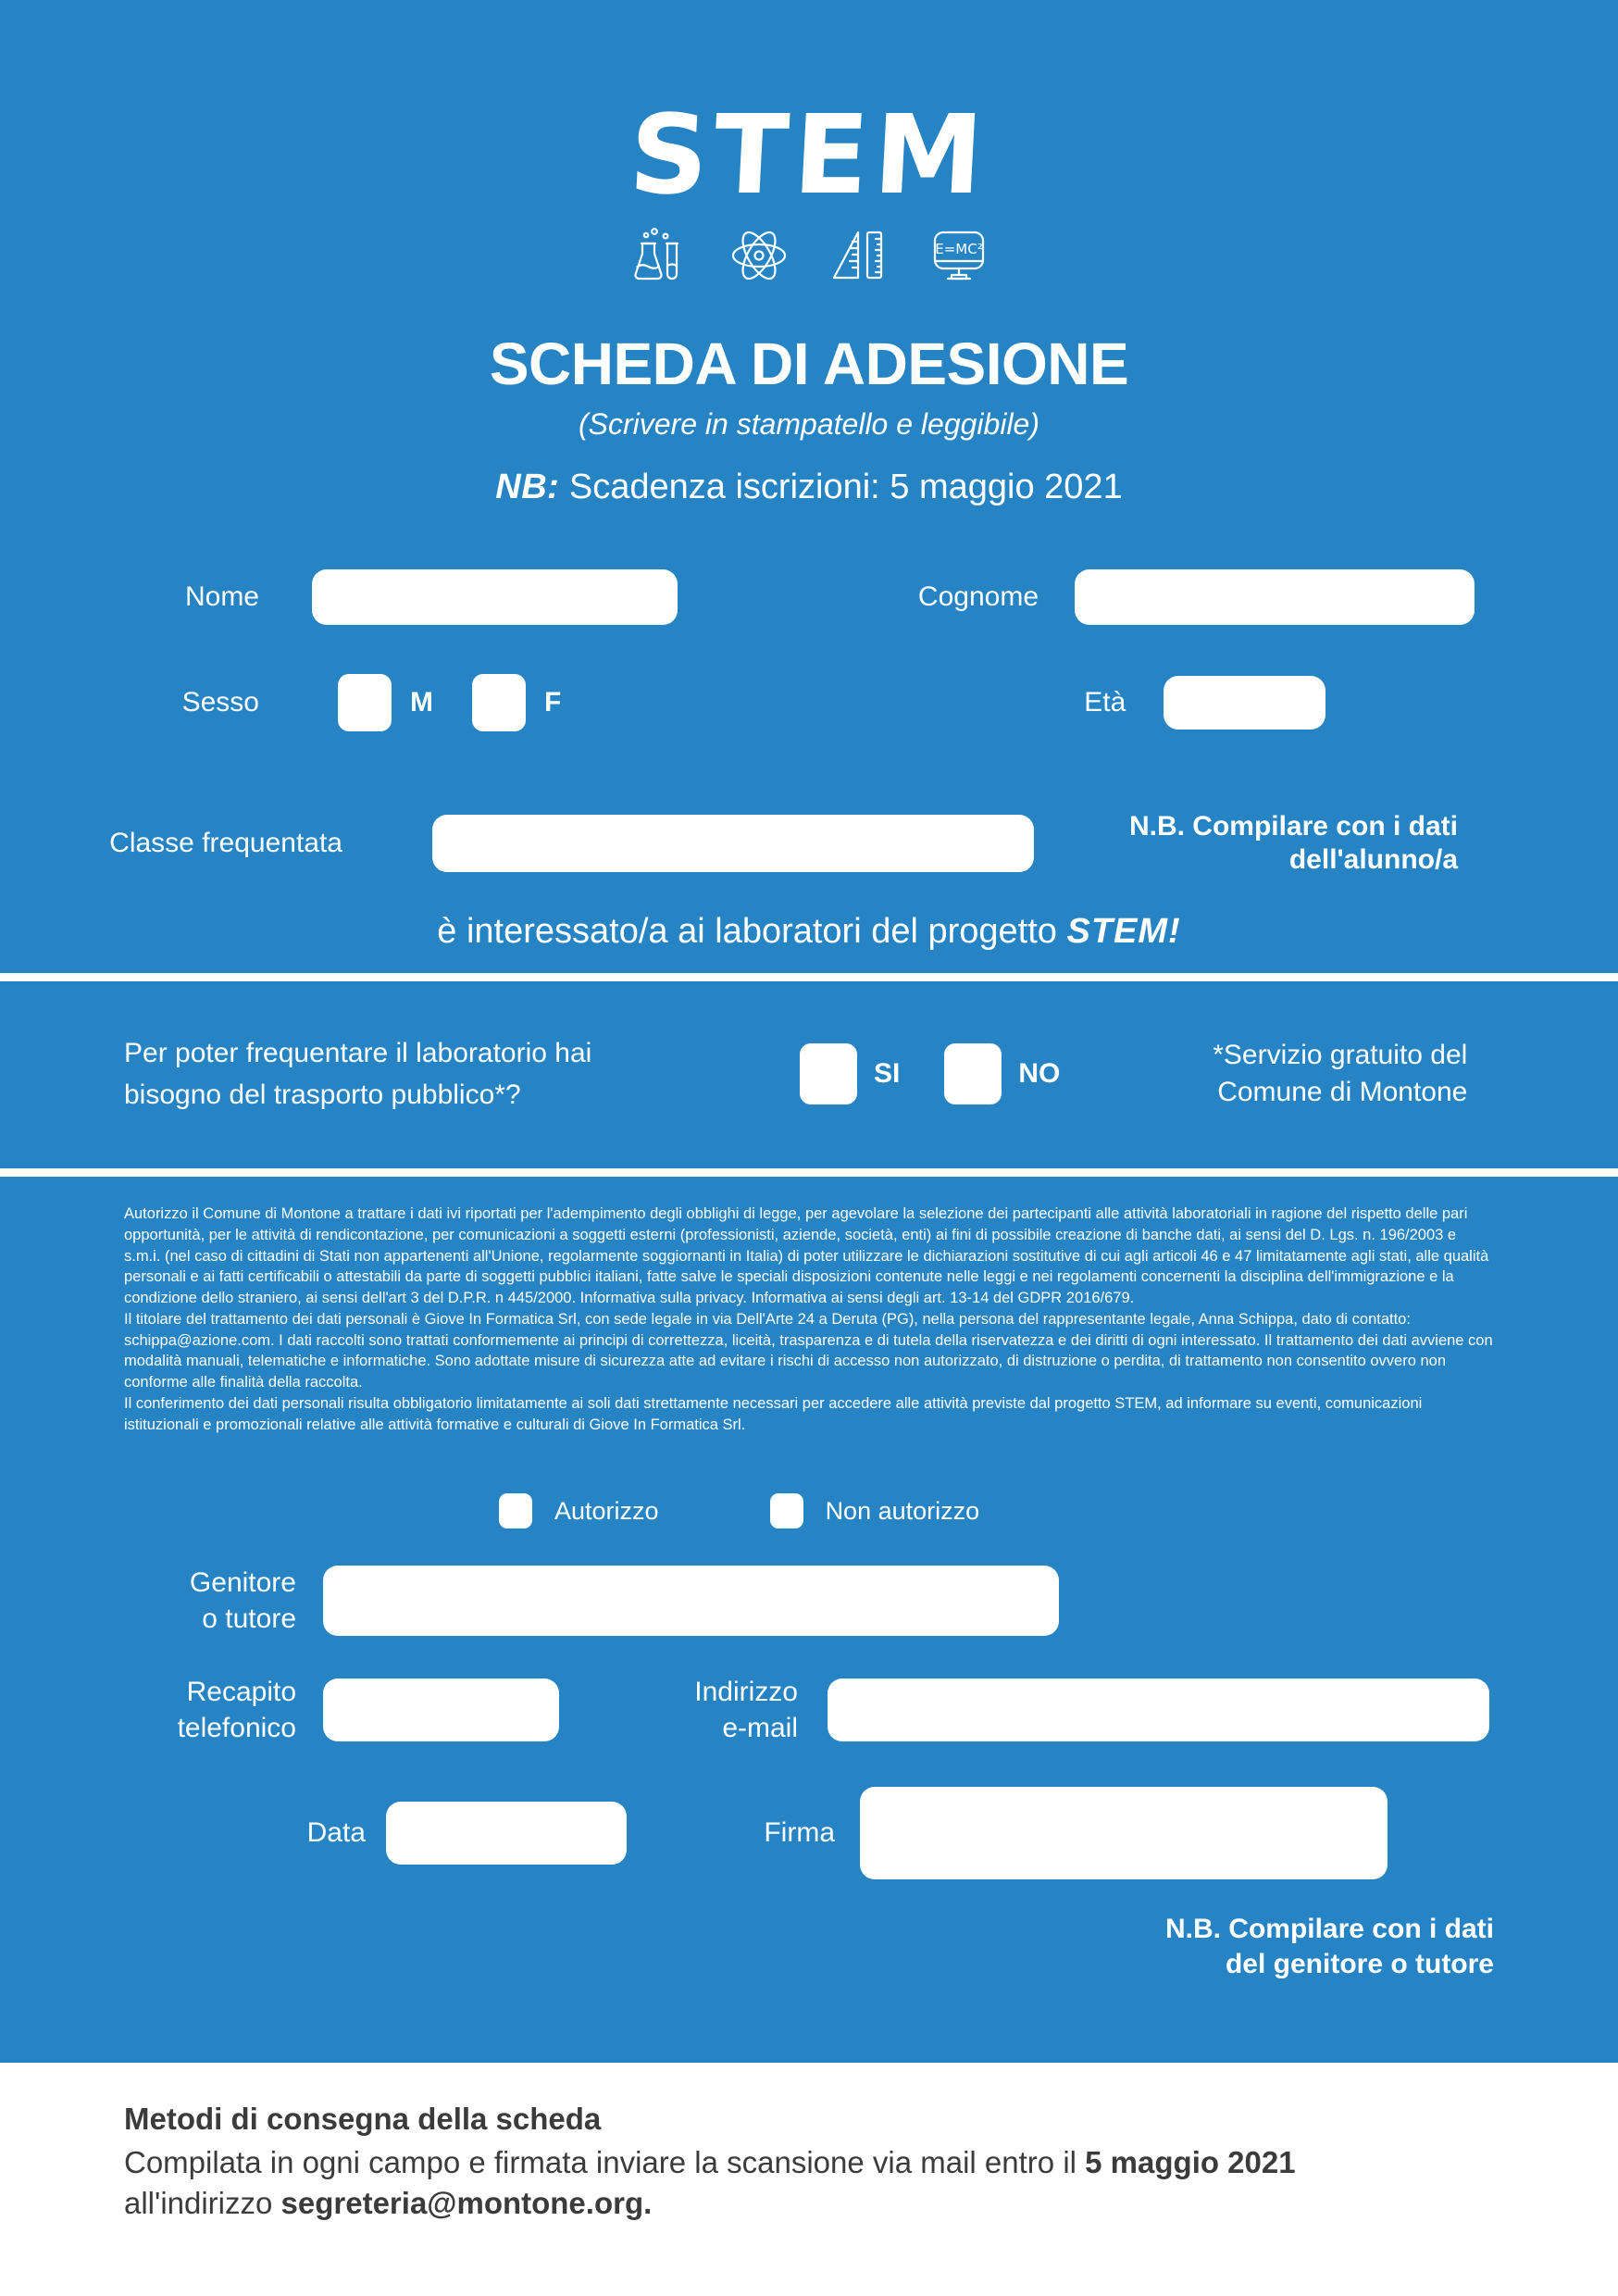 The width and height of the screenshot is (1618, 2296). What do you see at coordinates (809, 977) in the screenshot?
I see `section-divider-top` at bounding box center [809, 977].